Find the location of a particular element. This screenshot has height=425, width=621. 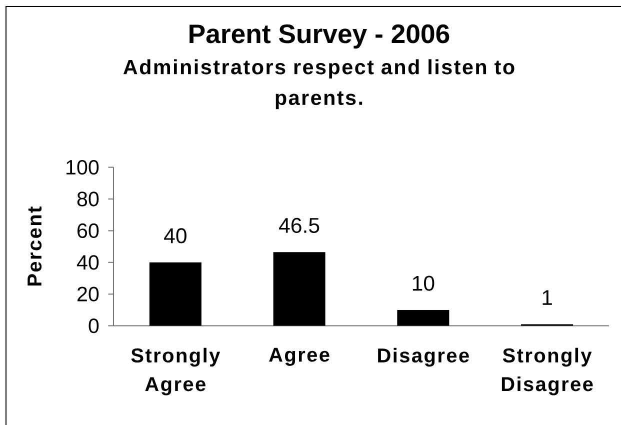

chart-subtitle: Administrators respect and listen to parents. is located at coordinates (318, 84).